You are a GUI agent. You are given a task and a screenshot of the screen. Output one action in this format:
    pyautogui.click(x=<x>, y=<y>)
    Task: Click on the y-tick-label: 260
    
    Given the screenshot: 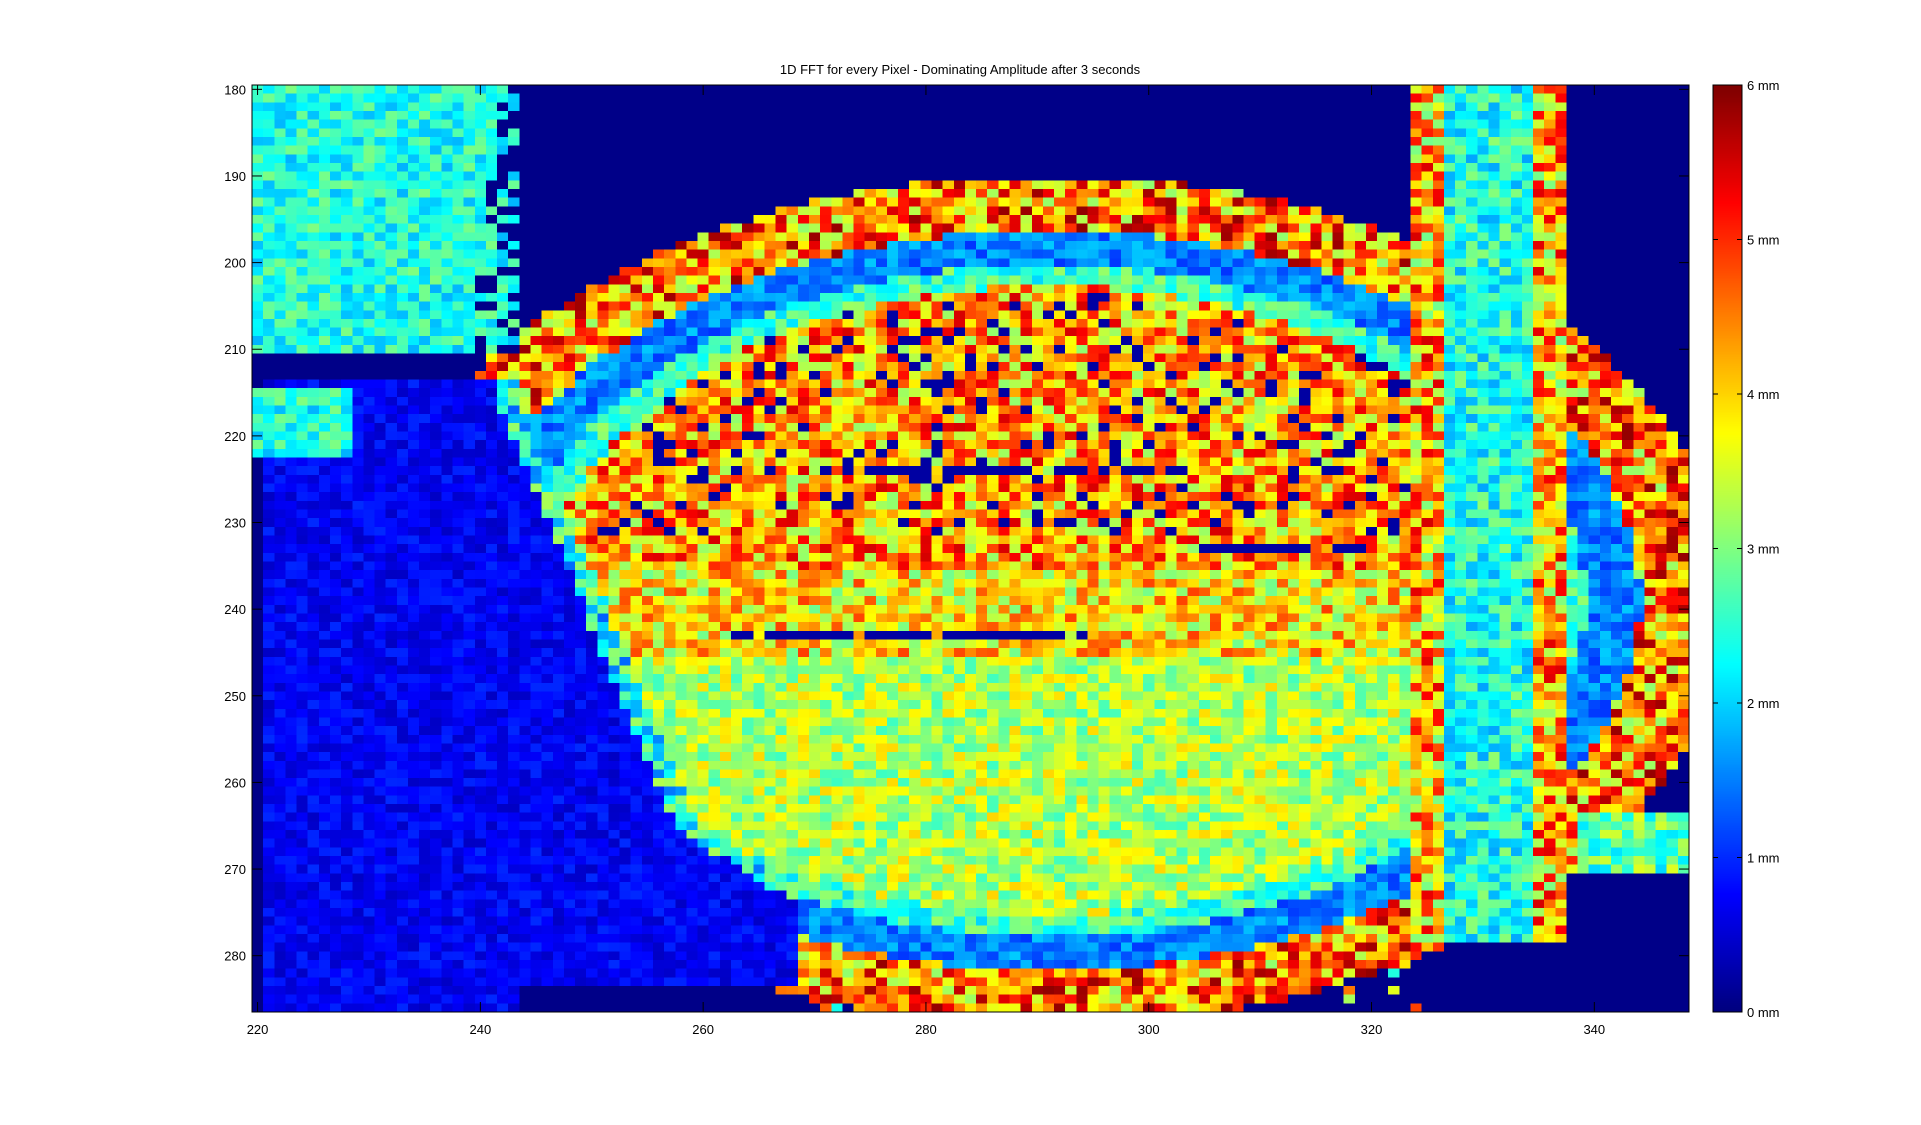 What is the action you would take?
    pyautogui.click(x=235, y=782)
    